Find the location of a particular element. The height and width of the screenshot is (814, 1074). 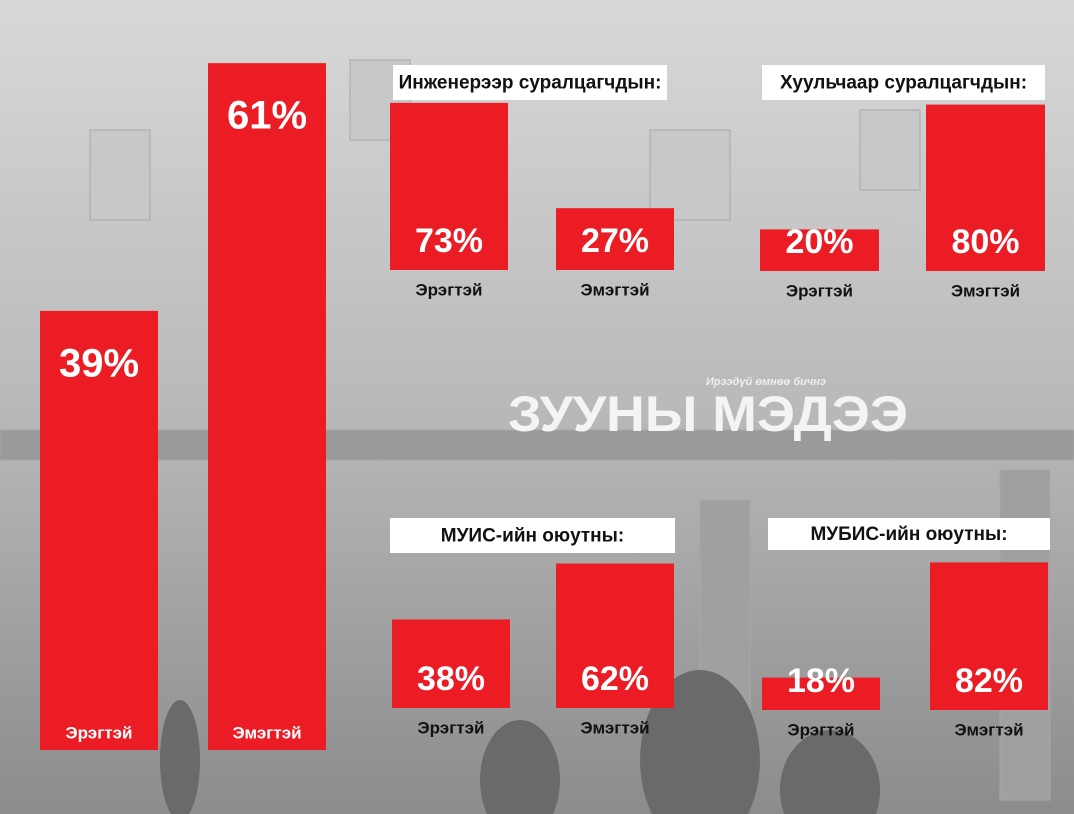

chart-title: МУБИС-ийн оюутны: is located at coordinates (908, 534).